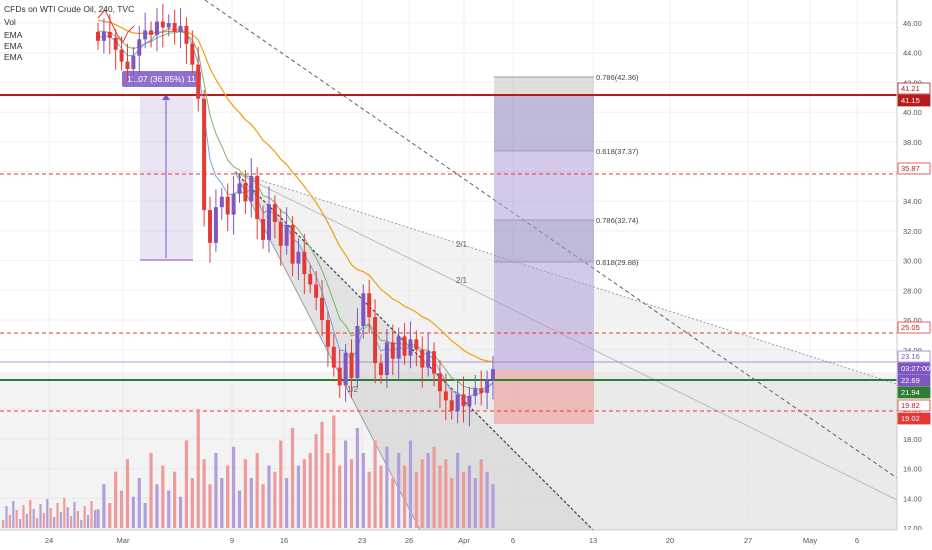 This screenshot has width=932, height=550. I want to click on legend-vol: Vol, so click(10, 22).